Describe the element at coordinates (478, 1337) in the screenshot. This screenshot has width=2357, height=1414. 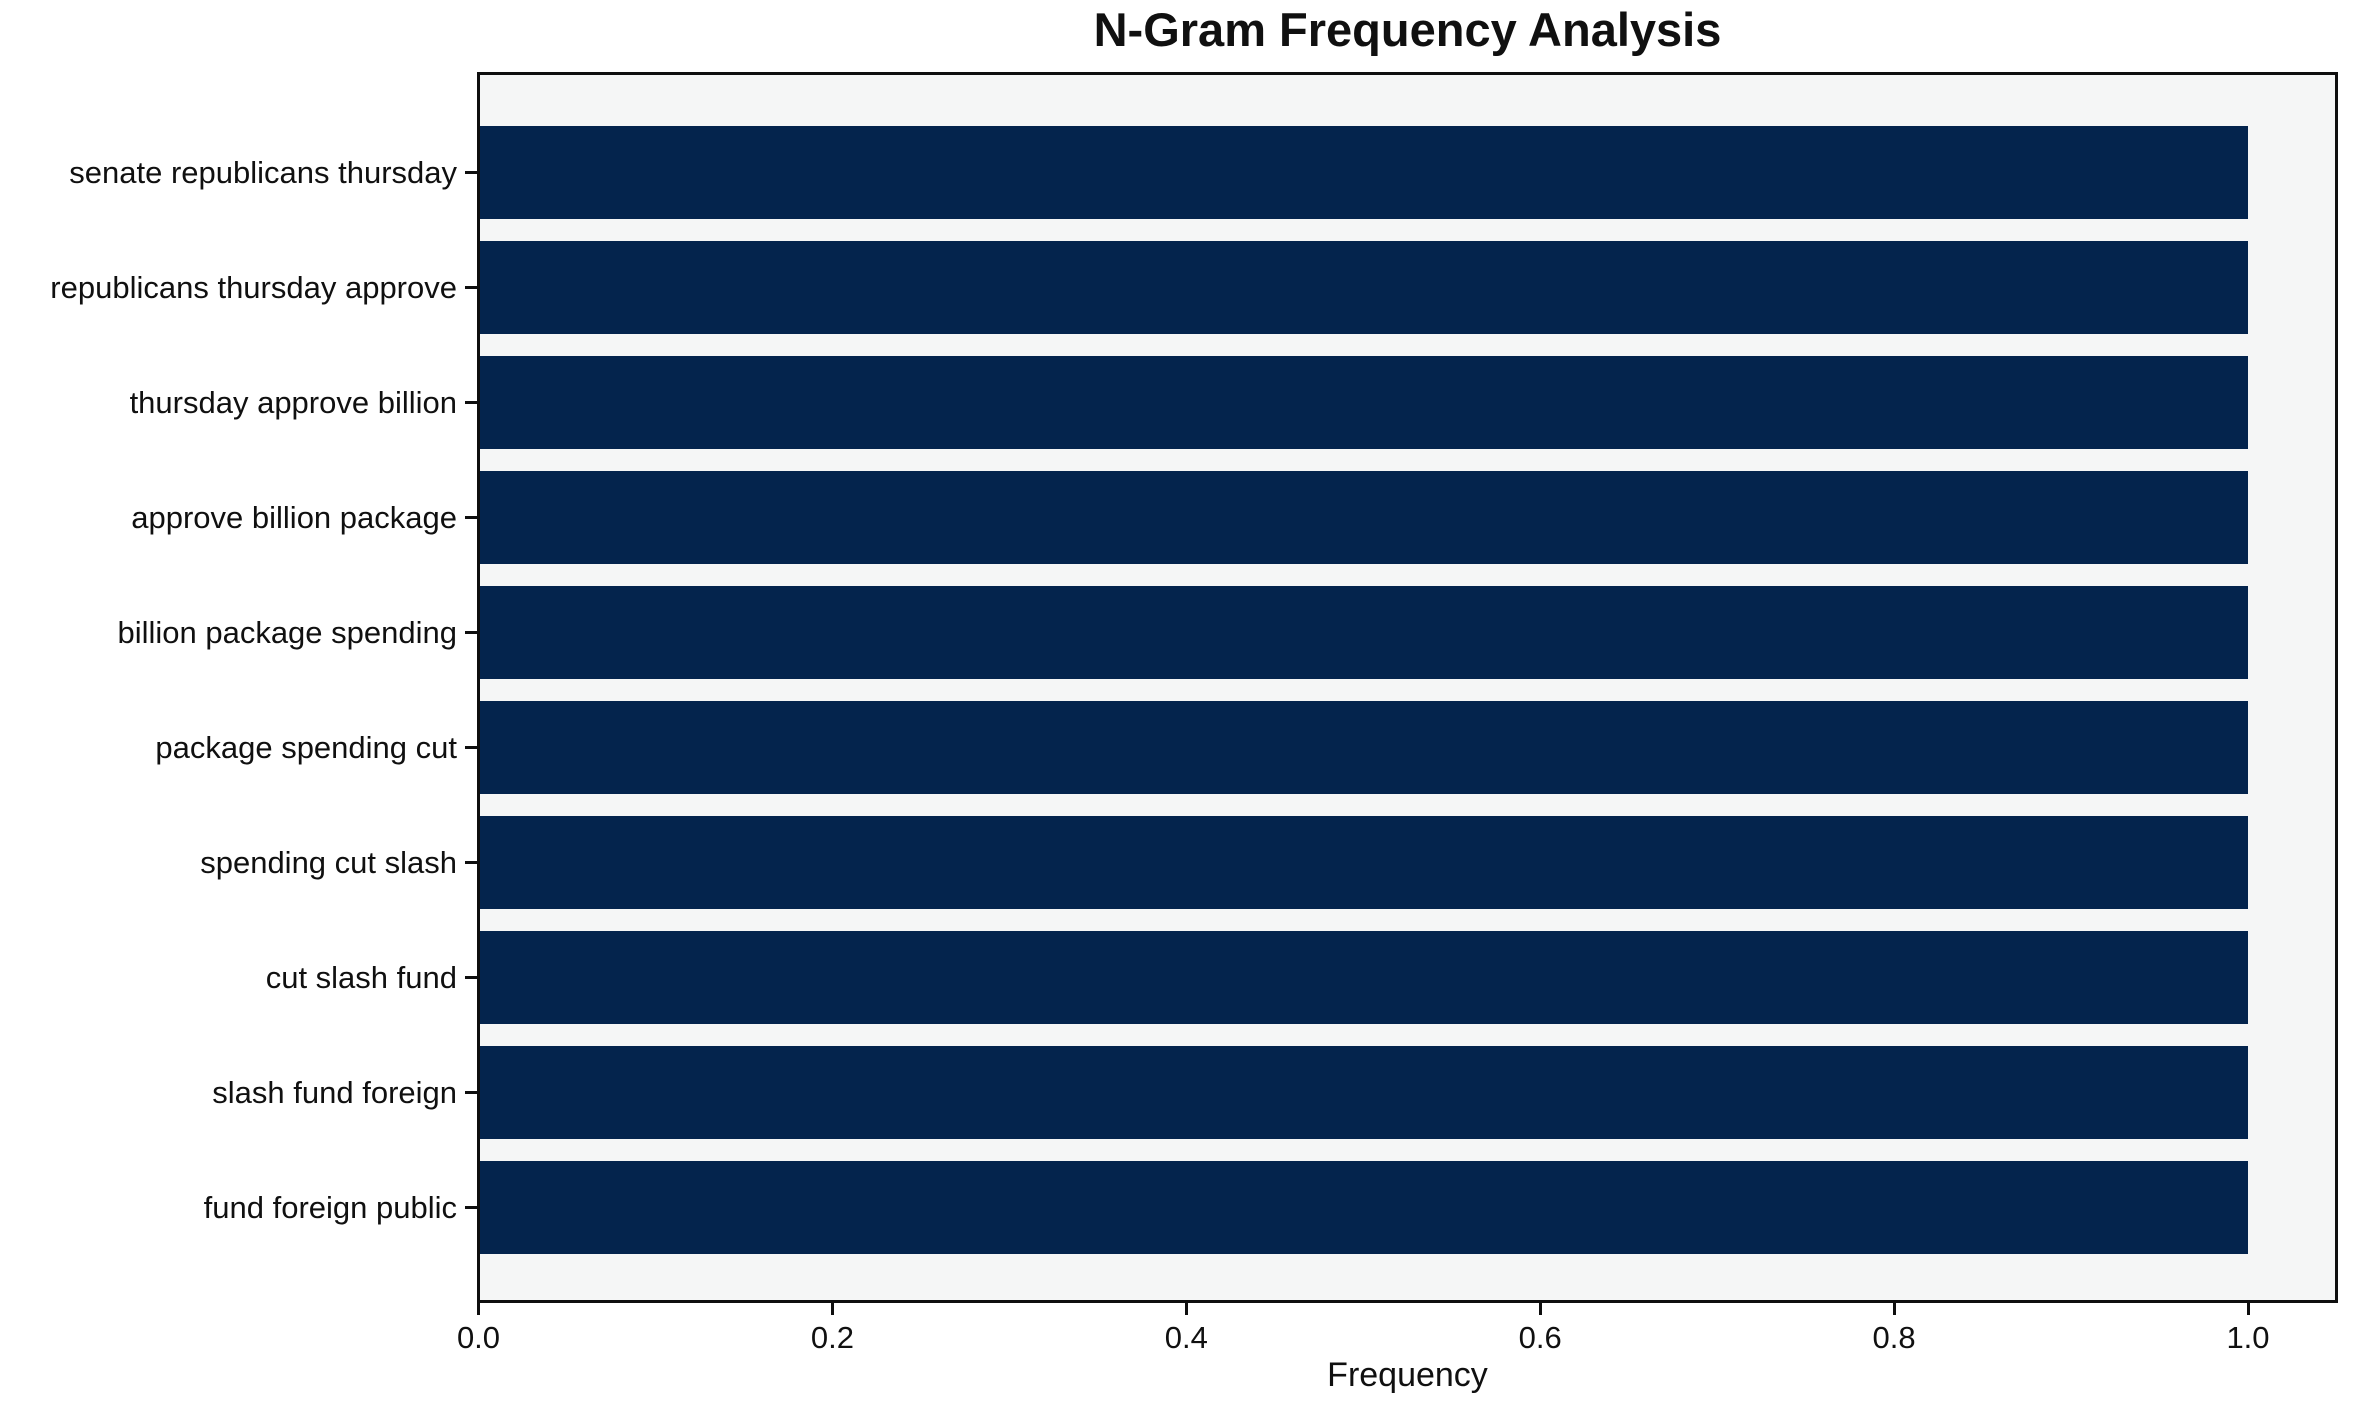
I see `x-tick-label: 0.0` at that location.